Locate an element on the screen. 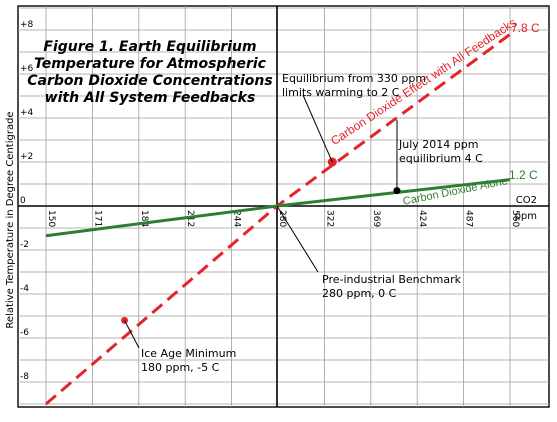  y-tick-label: +2 is located at coordinates (26, 157).